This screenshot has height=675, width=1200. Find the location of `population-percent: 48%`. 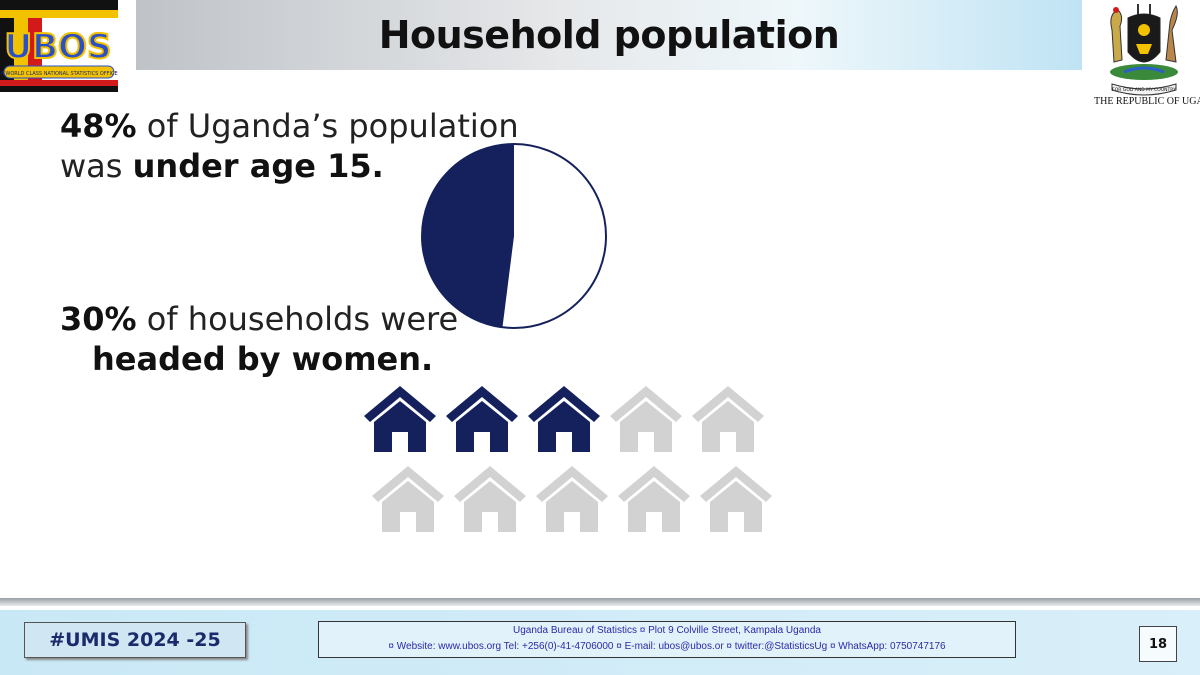

population-percent: 48% is located at coordinates (98, 126).